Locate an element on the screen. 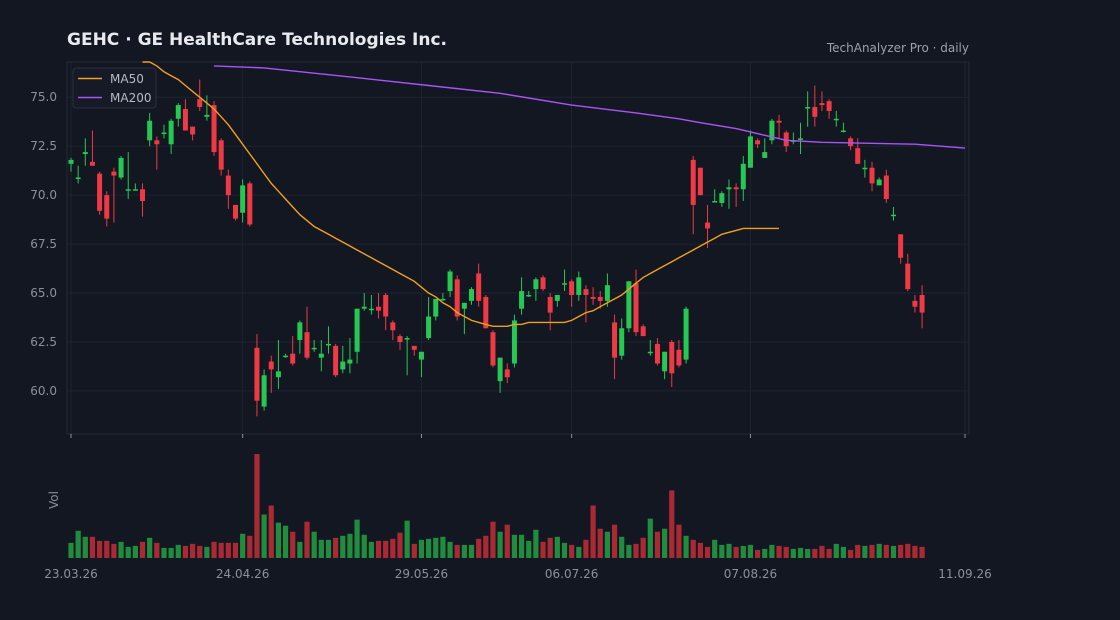  price-tick-label: 62.5 is located at coordinates (43, 342).